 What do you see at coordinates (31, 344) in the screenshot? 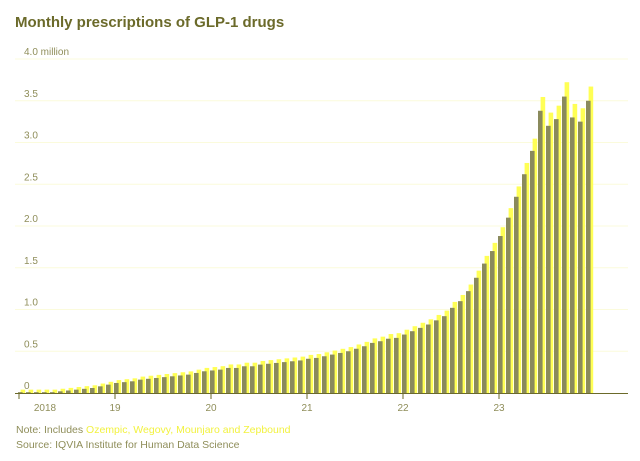
I see `y-tick-label: 0.5` at bounding box center [31, 344].